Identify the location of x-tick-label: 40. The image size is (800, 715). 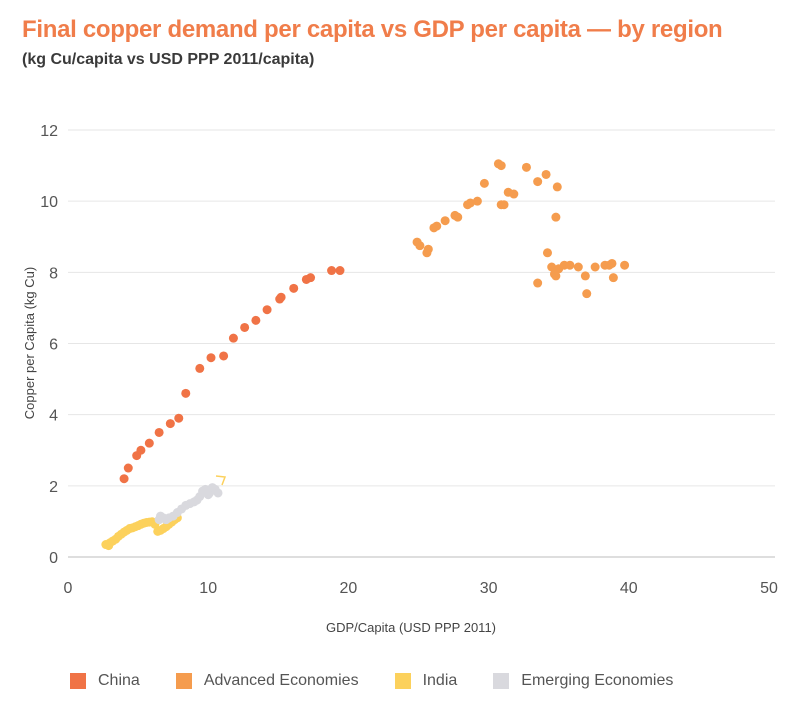
(629, 588).